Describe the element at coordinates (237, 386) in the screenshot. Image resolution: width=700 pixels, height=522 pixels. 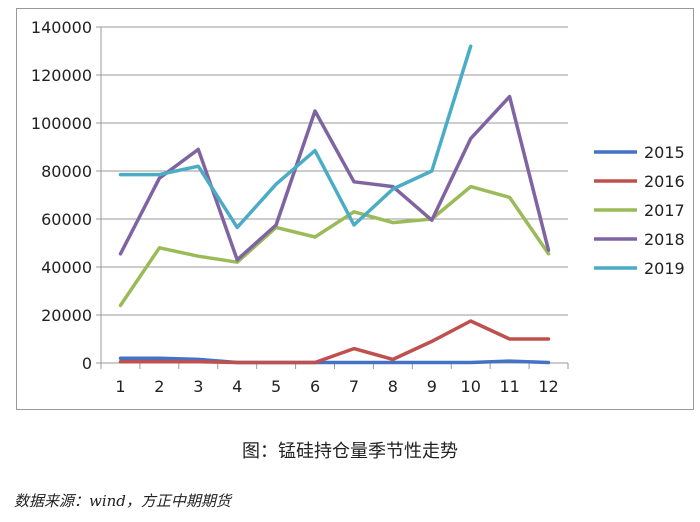
I see `x-tick-label: 4` at that location.